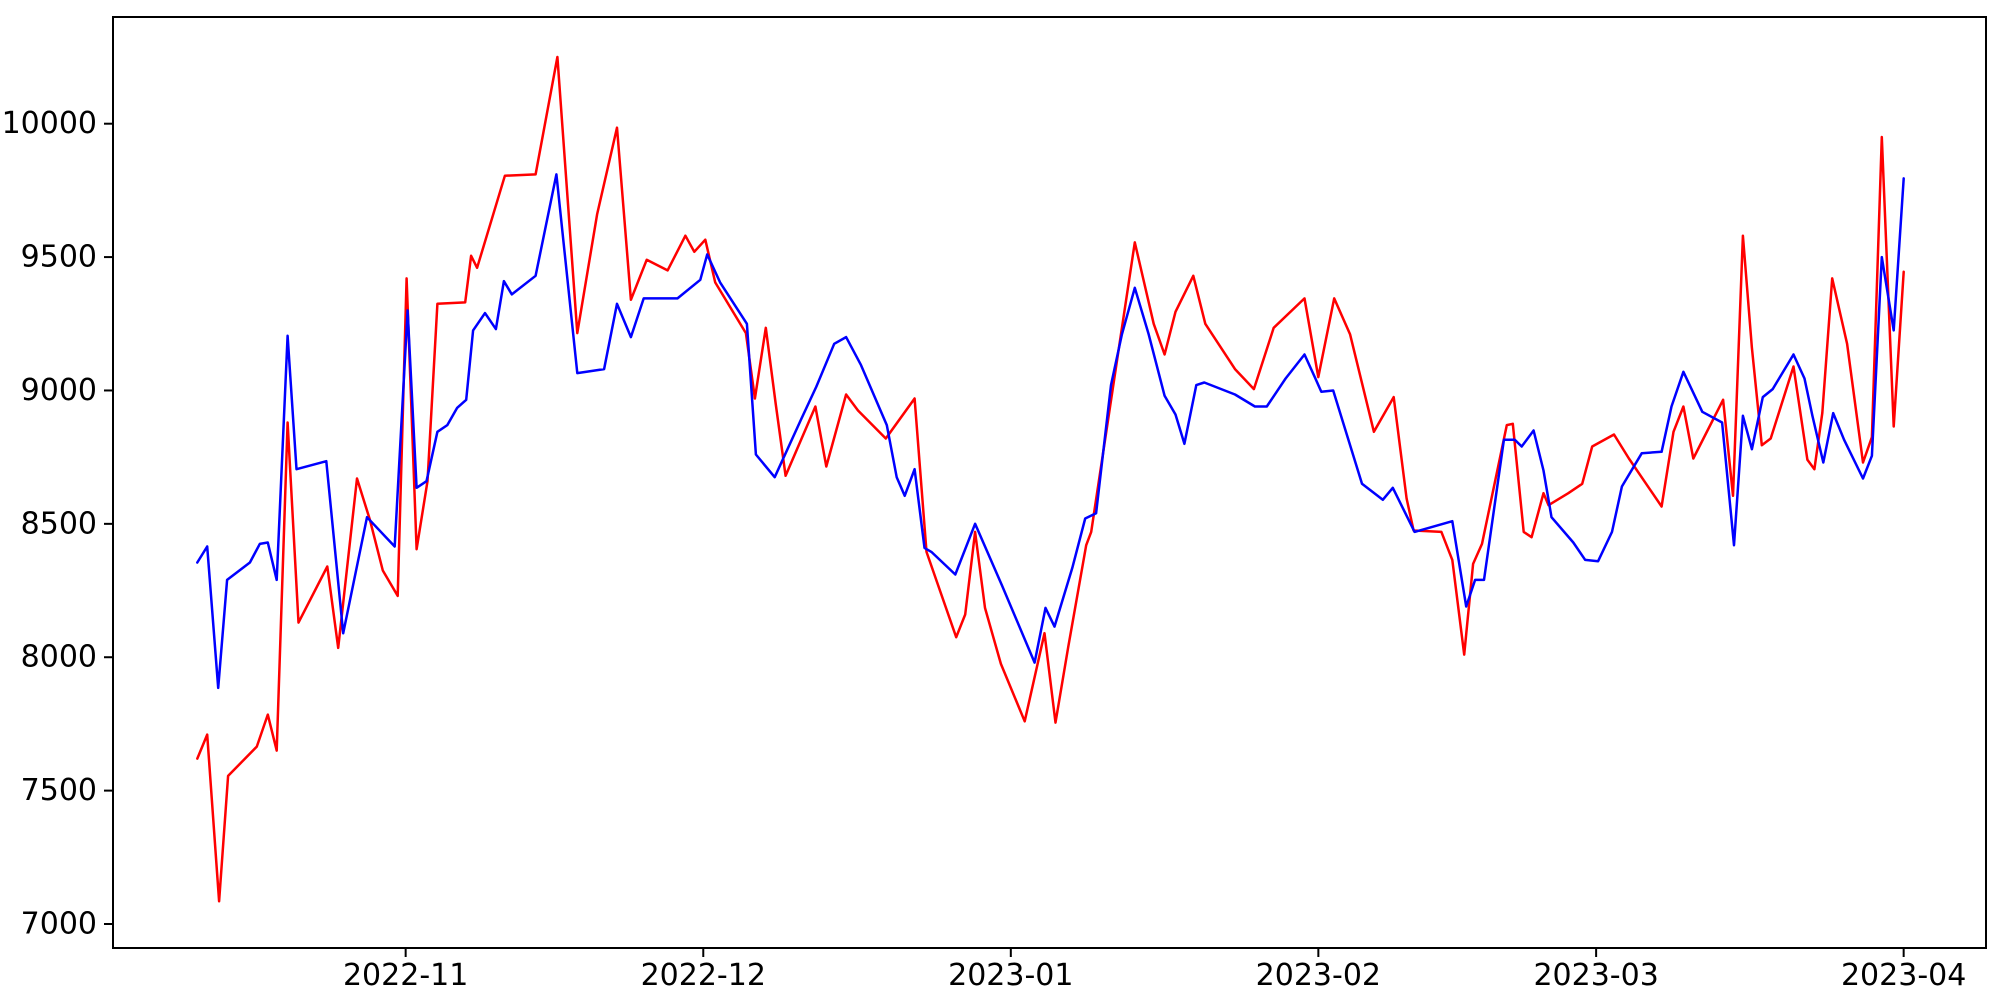 This screenshot has width=2000, height=1000. Describe the element at coordinates (59, 257) in the screenshot. I see `y-tick-label: 9500` at that location.